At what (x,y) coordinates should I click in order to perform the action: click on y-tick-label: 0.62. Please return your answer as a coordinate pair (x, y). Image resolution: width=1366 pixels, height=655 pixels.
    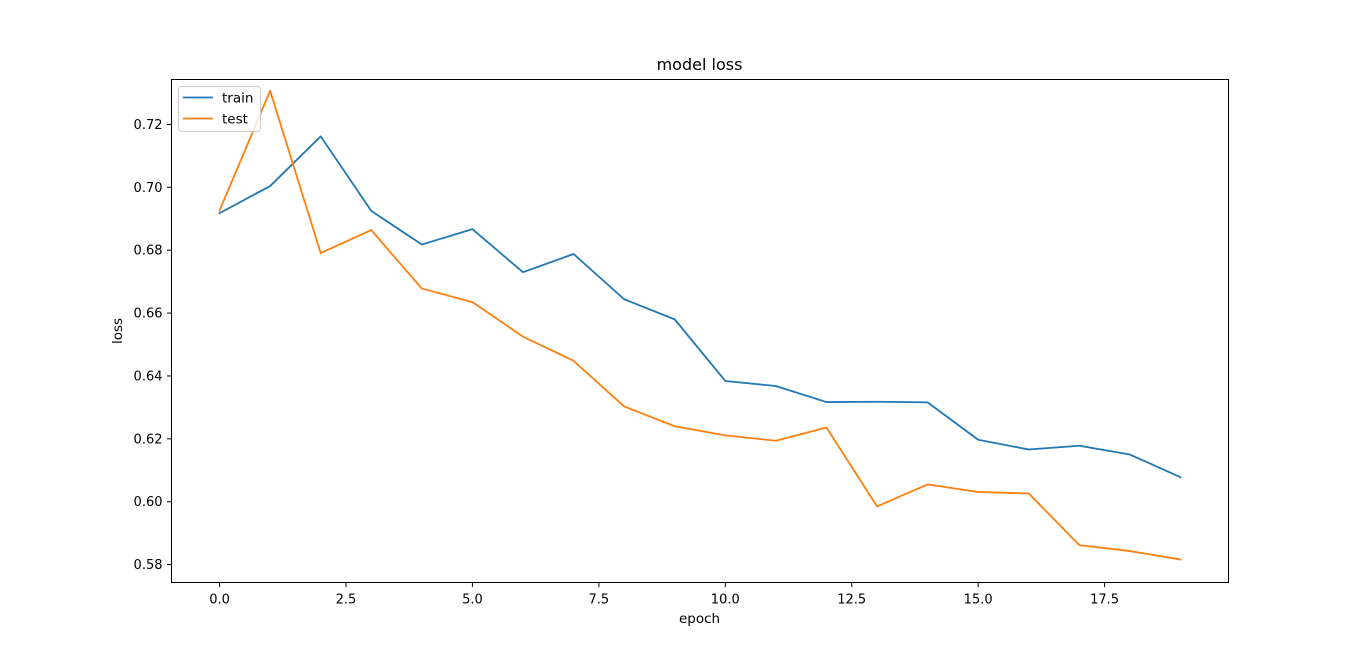
    Looking at the image, I should click on (148, 439).